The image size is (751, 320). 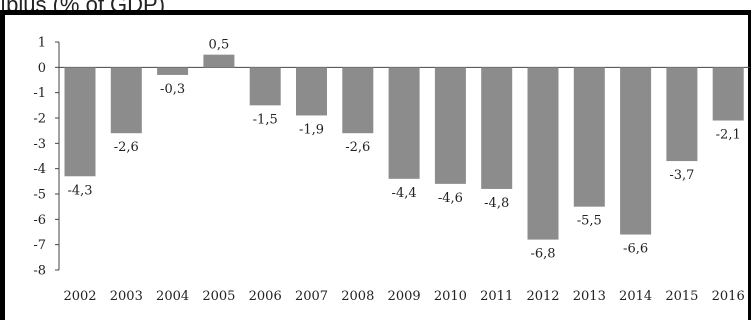 I want to click on data-label: -2,1, so click(x=728, y=135).